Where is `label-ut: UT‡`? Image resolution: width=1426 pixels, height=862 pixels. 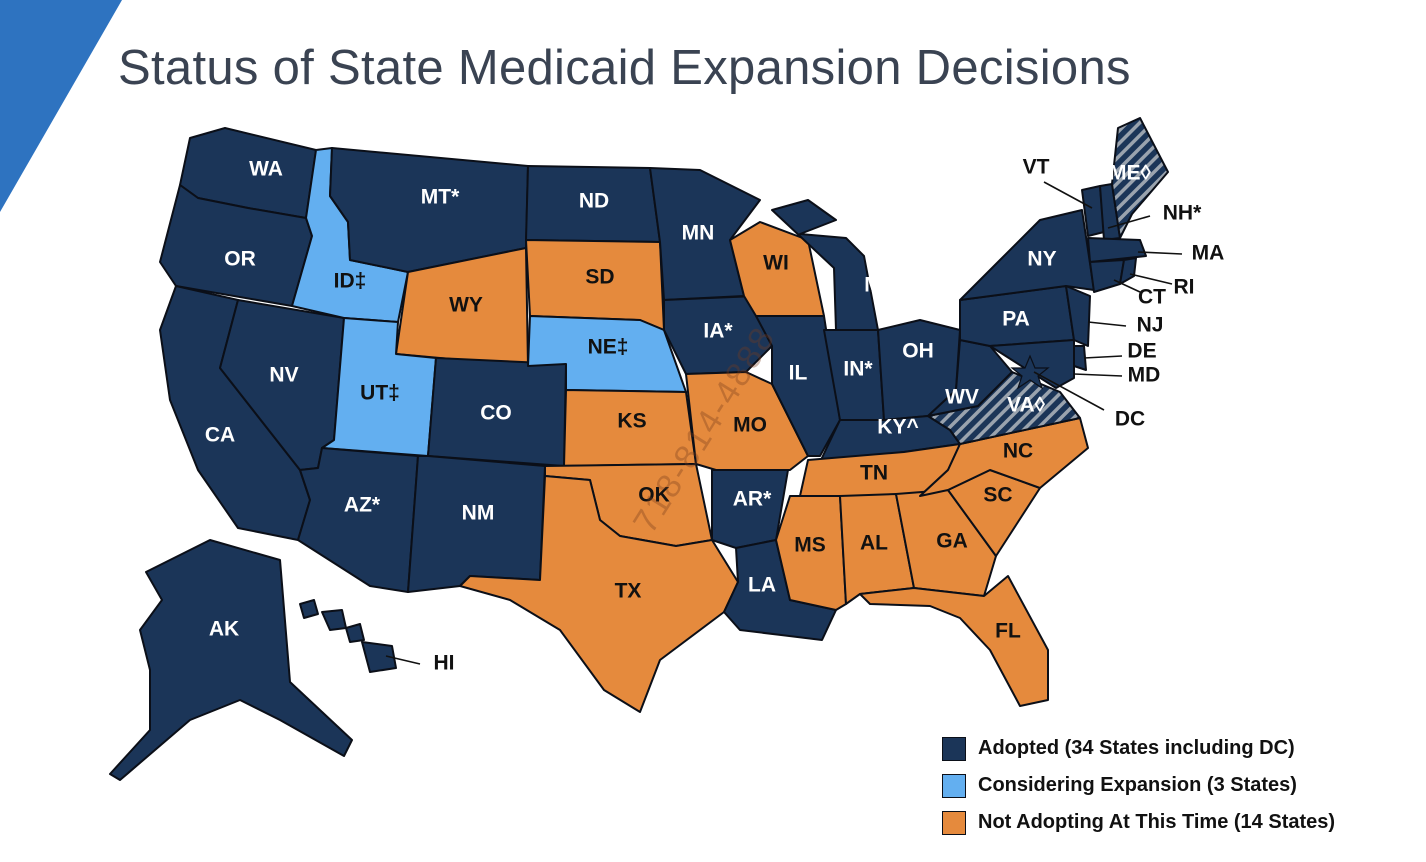 label-ut: UT‡ is located at coordinates (380, 393).